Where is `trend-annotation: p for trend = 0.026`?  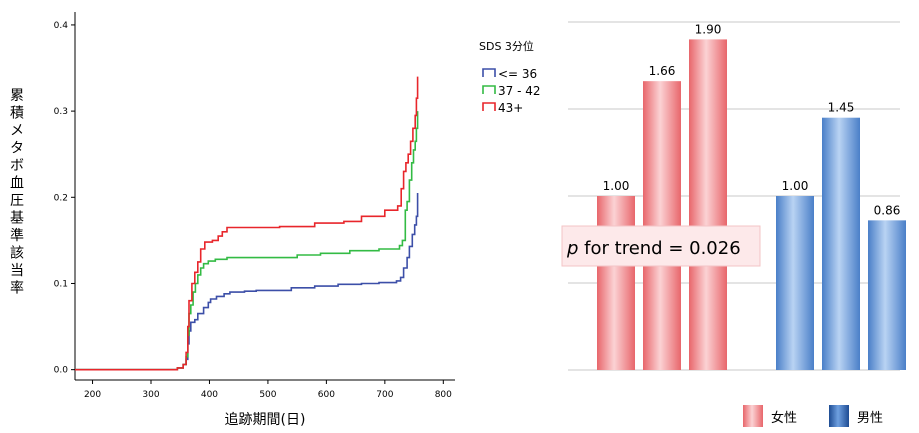
trend-annotation: p for trend = 0.026 is located at coordinates (661, 246).